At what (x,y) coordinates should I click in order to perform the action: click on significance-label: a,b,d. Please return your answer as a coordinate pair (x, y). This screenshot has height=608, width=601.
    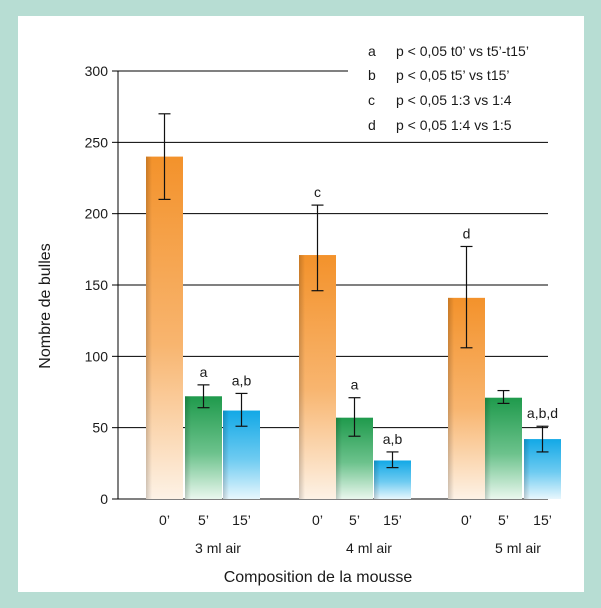
    Looking at the image, I should click on (542, 413).